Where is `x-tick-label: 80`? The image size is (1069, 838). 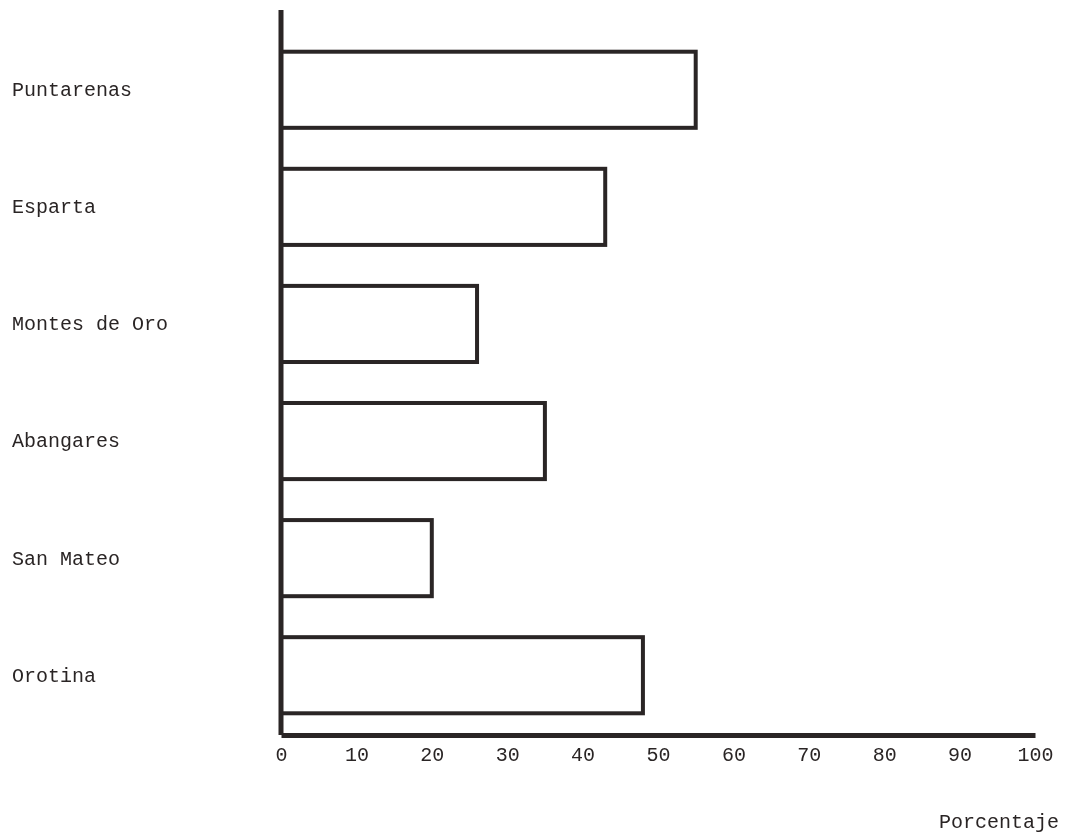
x-tick-label: 80 is located at coordinates (884, 756).